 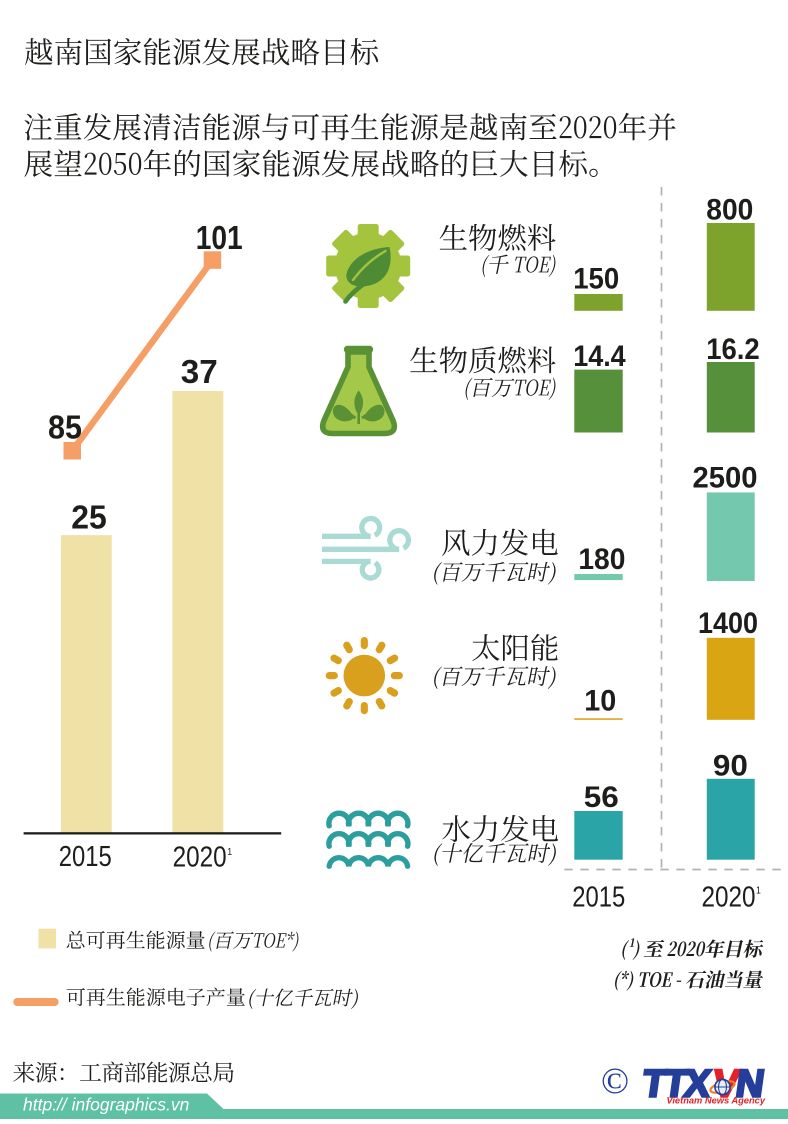 I want to click on svg-text: 10, so click(x=600, y=700).